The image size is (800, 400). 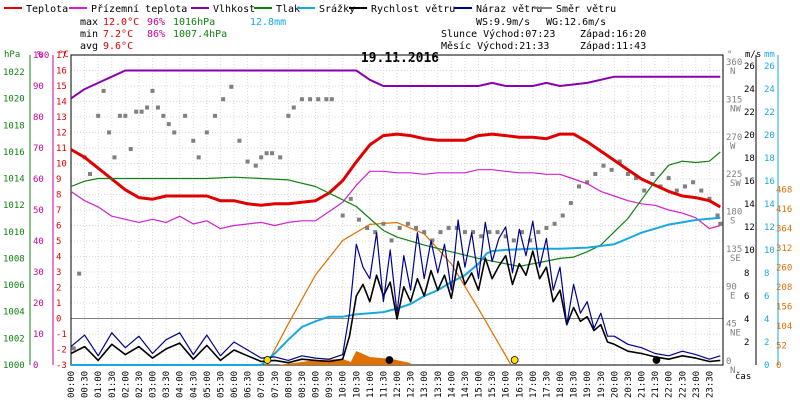 What do you see at coordinates (38, 335) in the screenshot?
I see `tick-pct: 10` at bounding box center [38, 335].